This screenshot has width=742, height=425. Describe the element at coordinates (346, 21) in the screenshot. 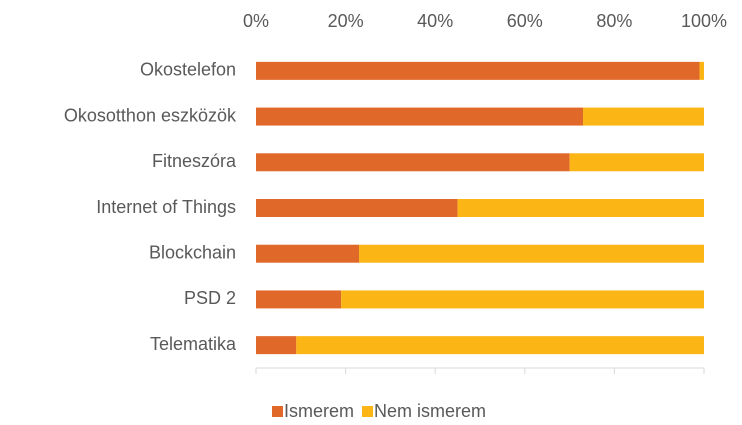

I see `x-tick-label: 20%` at that location.